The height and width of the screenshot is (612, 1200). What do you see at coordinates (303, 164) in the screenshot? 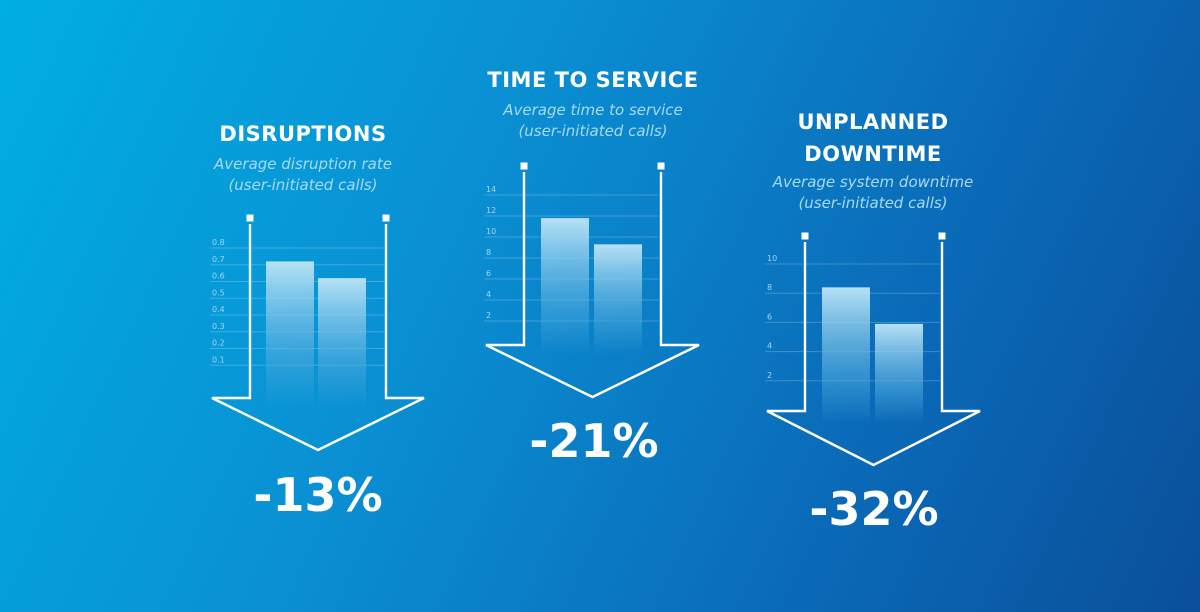
I see `chart-subtitle-line-1: Average disruption rate` at bounding box center [303, 164].